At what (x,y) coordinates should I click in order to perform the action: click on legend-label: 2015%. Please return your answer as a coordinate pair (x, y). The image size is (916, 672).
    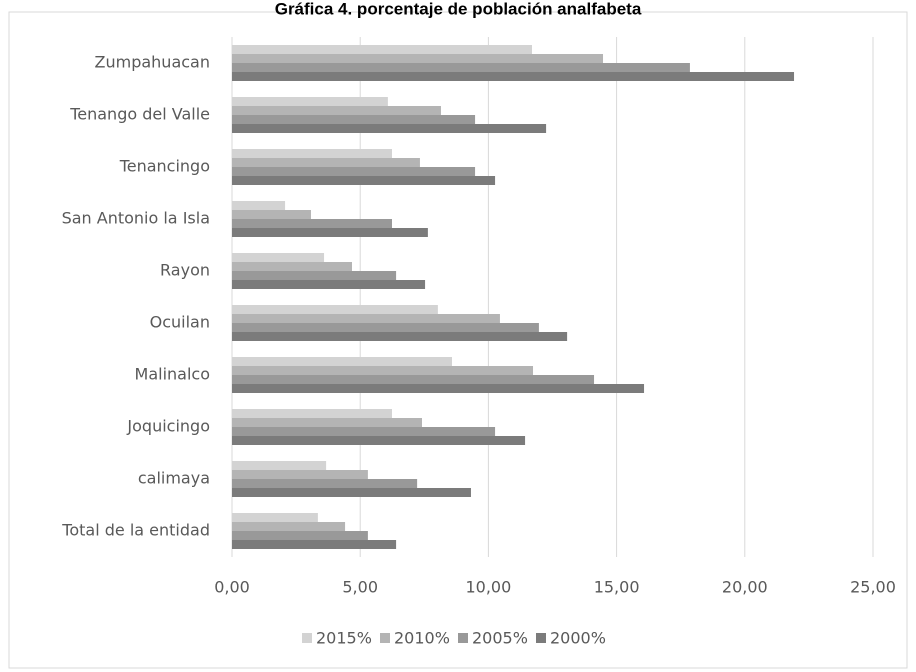
    Looking at the image, I should click on (344, 638).